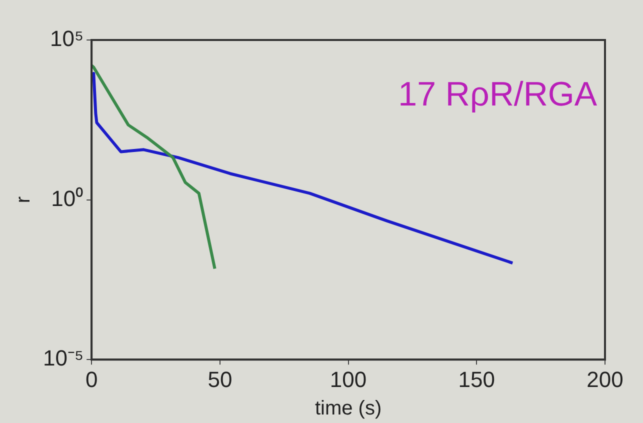 This screenshot has height=423, width=643. I want to click on x-tick-label: 50, so click(220, 379).